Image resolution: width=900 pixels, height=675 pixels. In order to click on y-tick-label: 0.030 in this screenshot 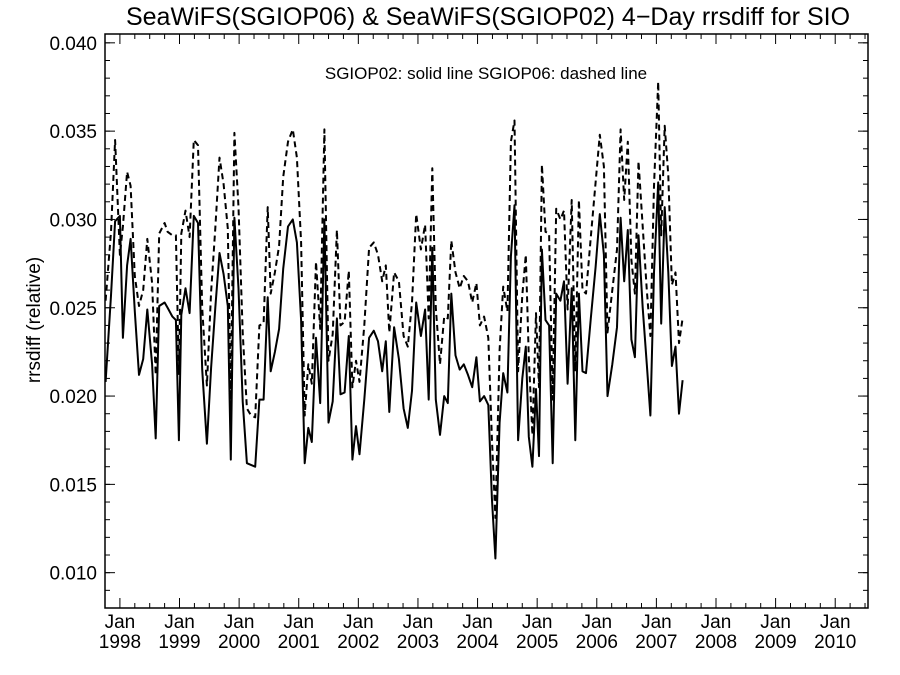, I will do `click(73, 220)`.